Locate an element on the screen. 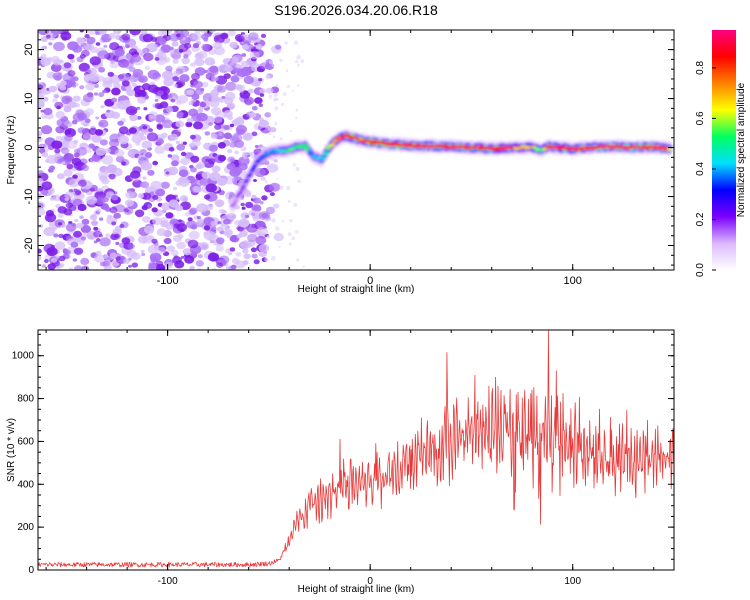 The height and width of the screenshot is (600, 750). colorbar-label: Normalized spectral amplitude is located at coordinates (741, 149).